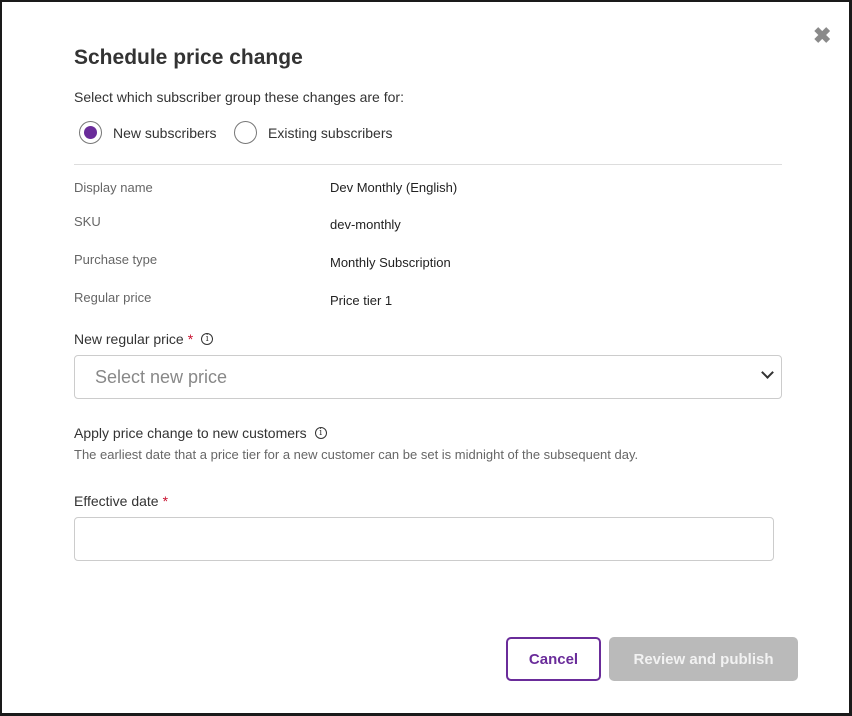 The image size is (852, 716). I want to click on chevron-down-icon, so click(767, 372).